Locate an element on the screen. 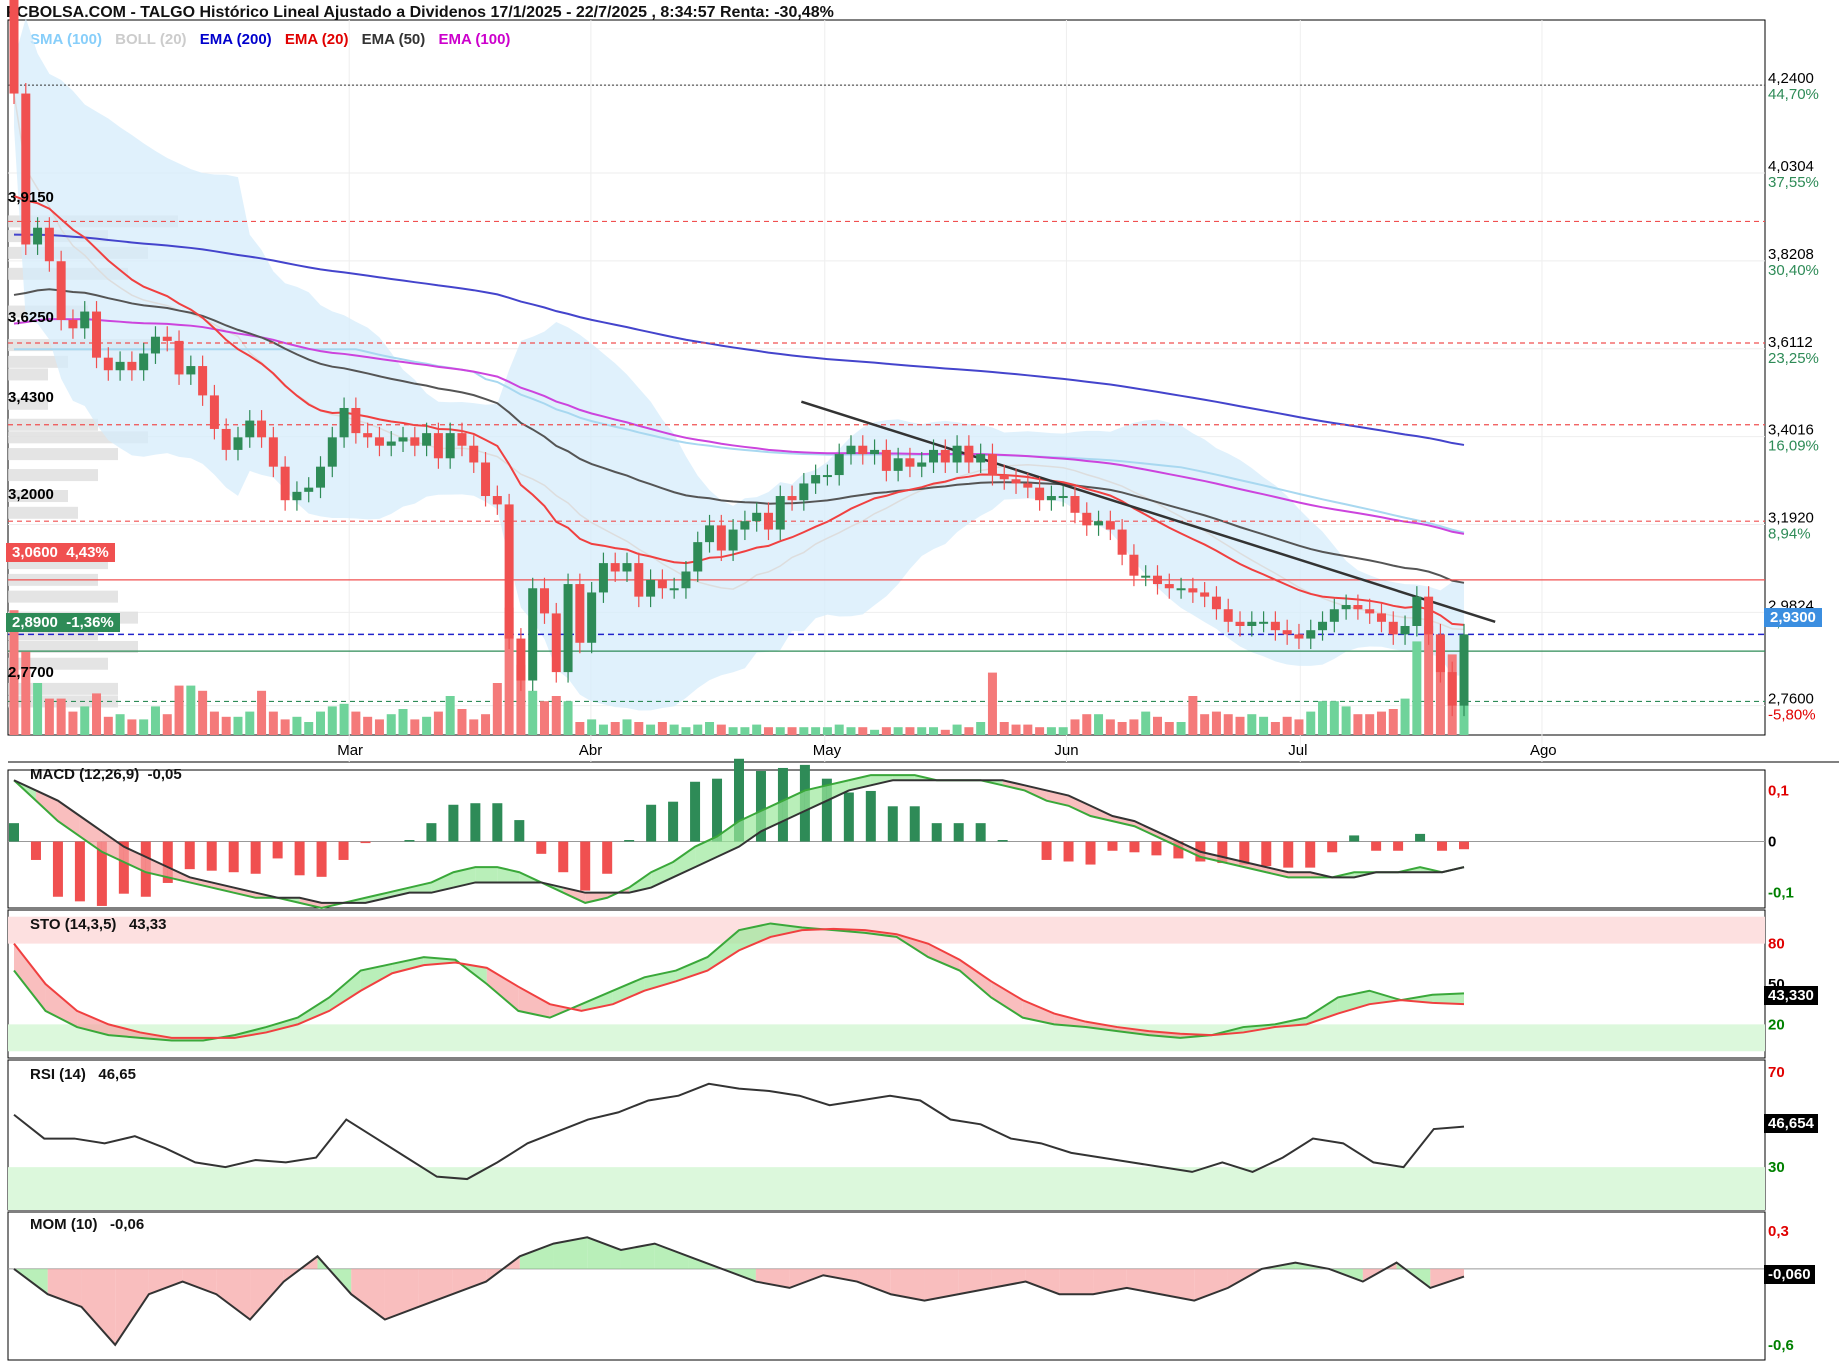  y-tick-pct: 44,70% is located at coordinates (1793, 94).